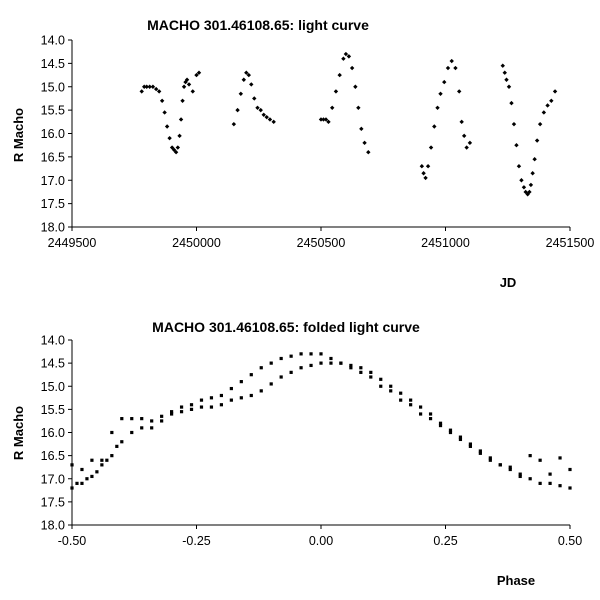 This screenshot has height=600, width=600. I want to click on y-tick-label: 17.5, so click(53, 502).